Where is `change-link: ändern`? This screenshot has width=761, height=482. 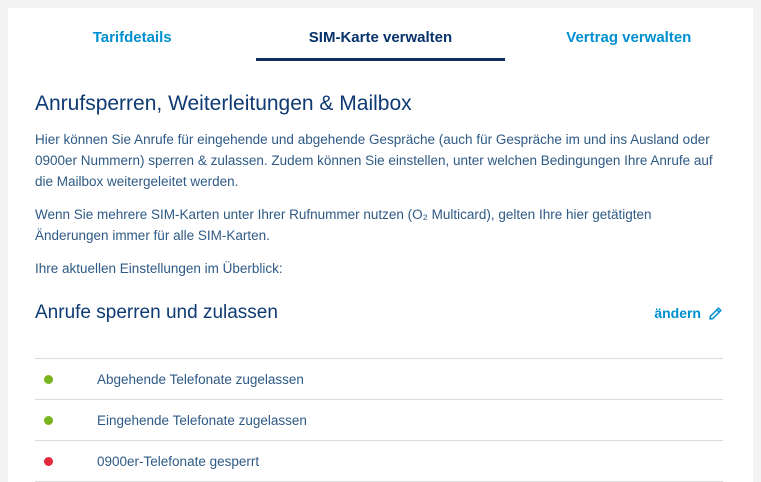 change-link: ändern is located at coordinates (688, 313).